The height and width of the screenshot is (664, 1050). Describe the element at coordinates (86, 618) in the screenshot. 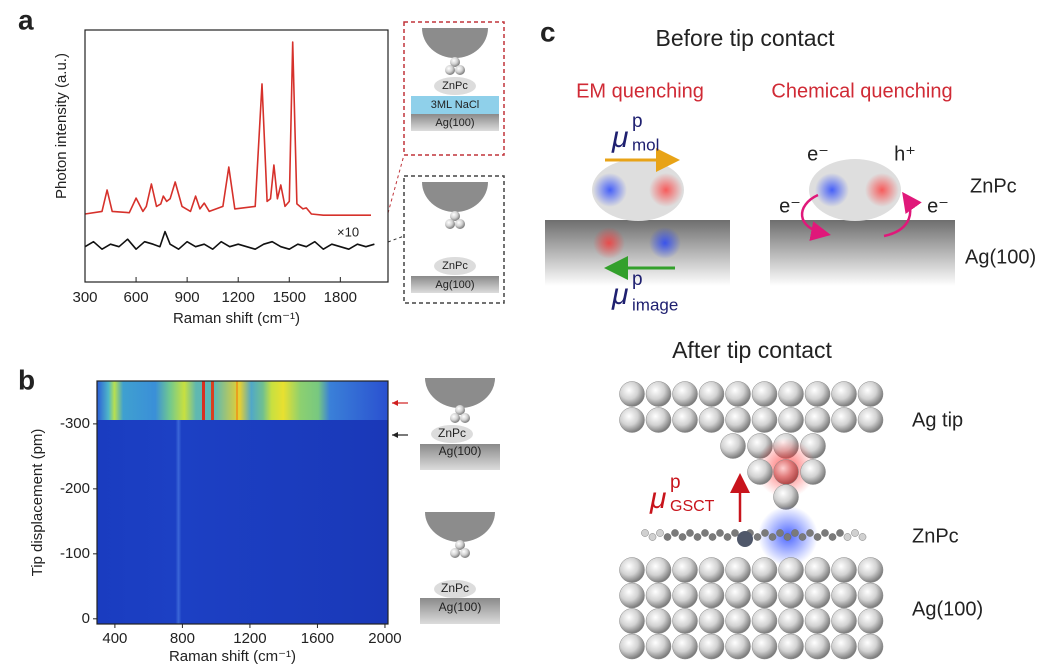

I see `y-tick-label: 0` at that location.